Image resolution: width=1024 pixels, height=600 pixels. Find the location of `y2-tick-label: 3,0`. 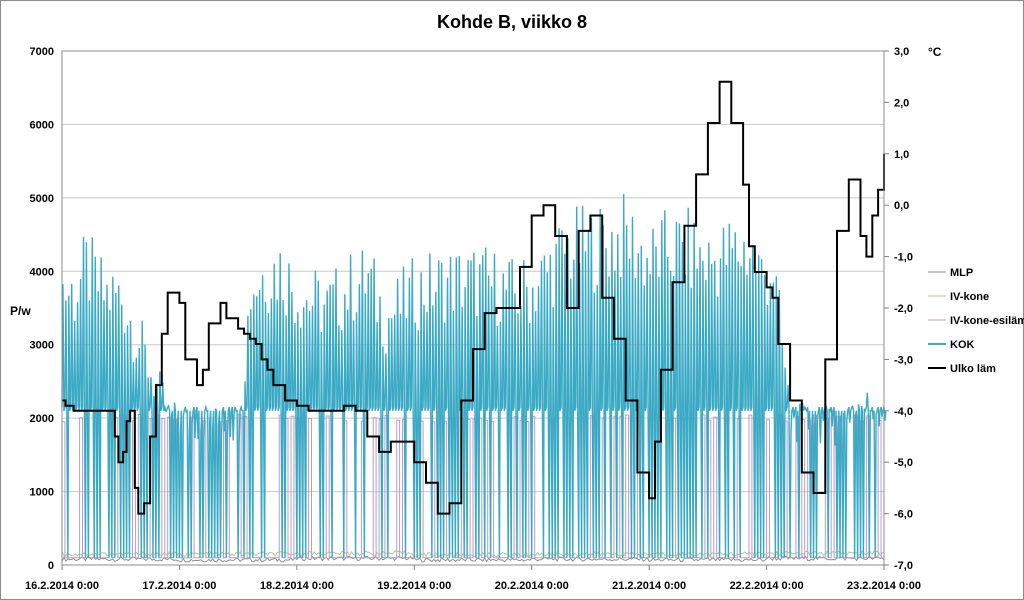

y2-tick-label: 3,0 is located at coordinates (901, 52).